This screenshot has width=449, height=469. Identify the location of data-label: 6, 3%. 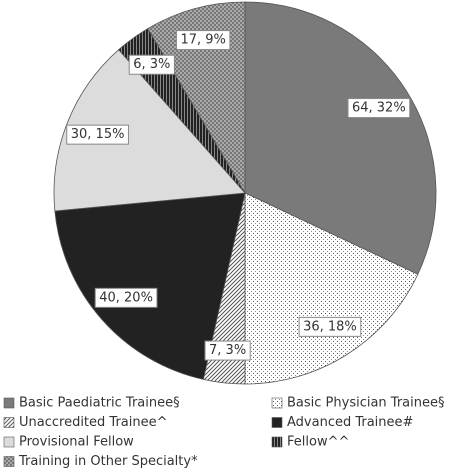
(151, 64).